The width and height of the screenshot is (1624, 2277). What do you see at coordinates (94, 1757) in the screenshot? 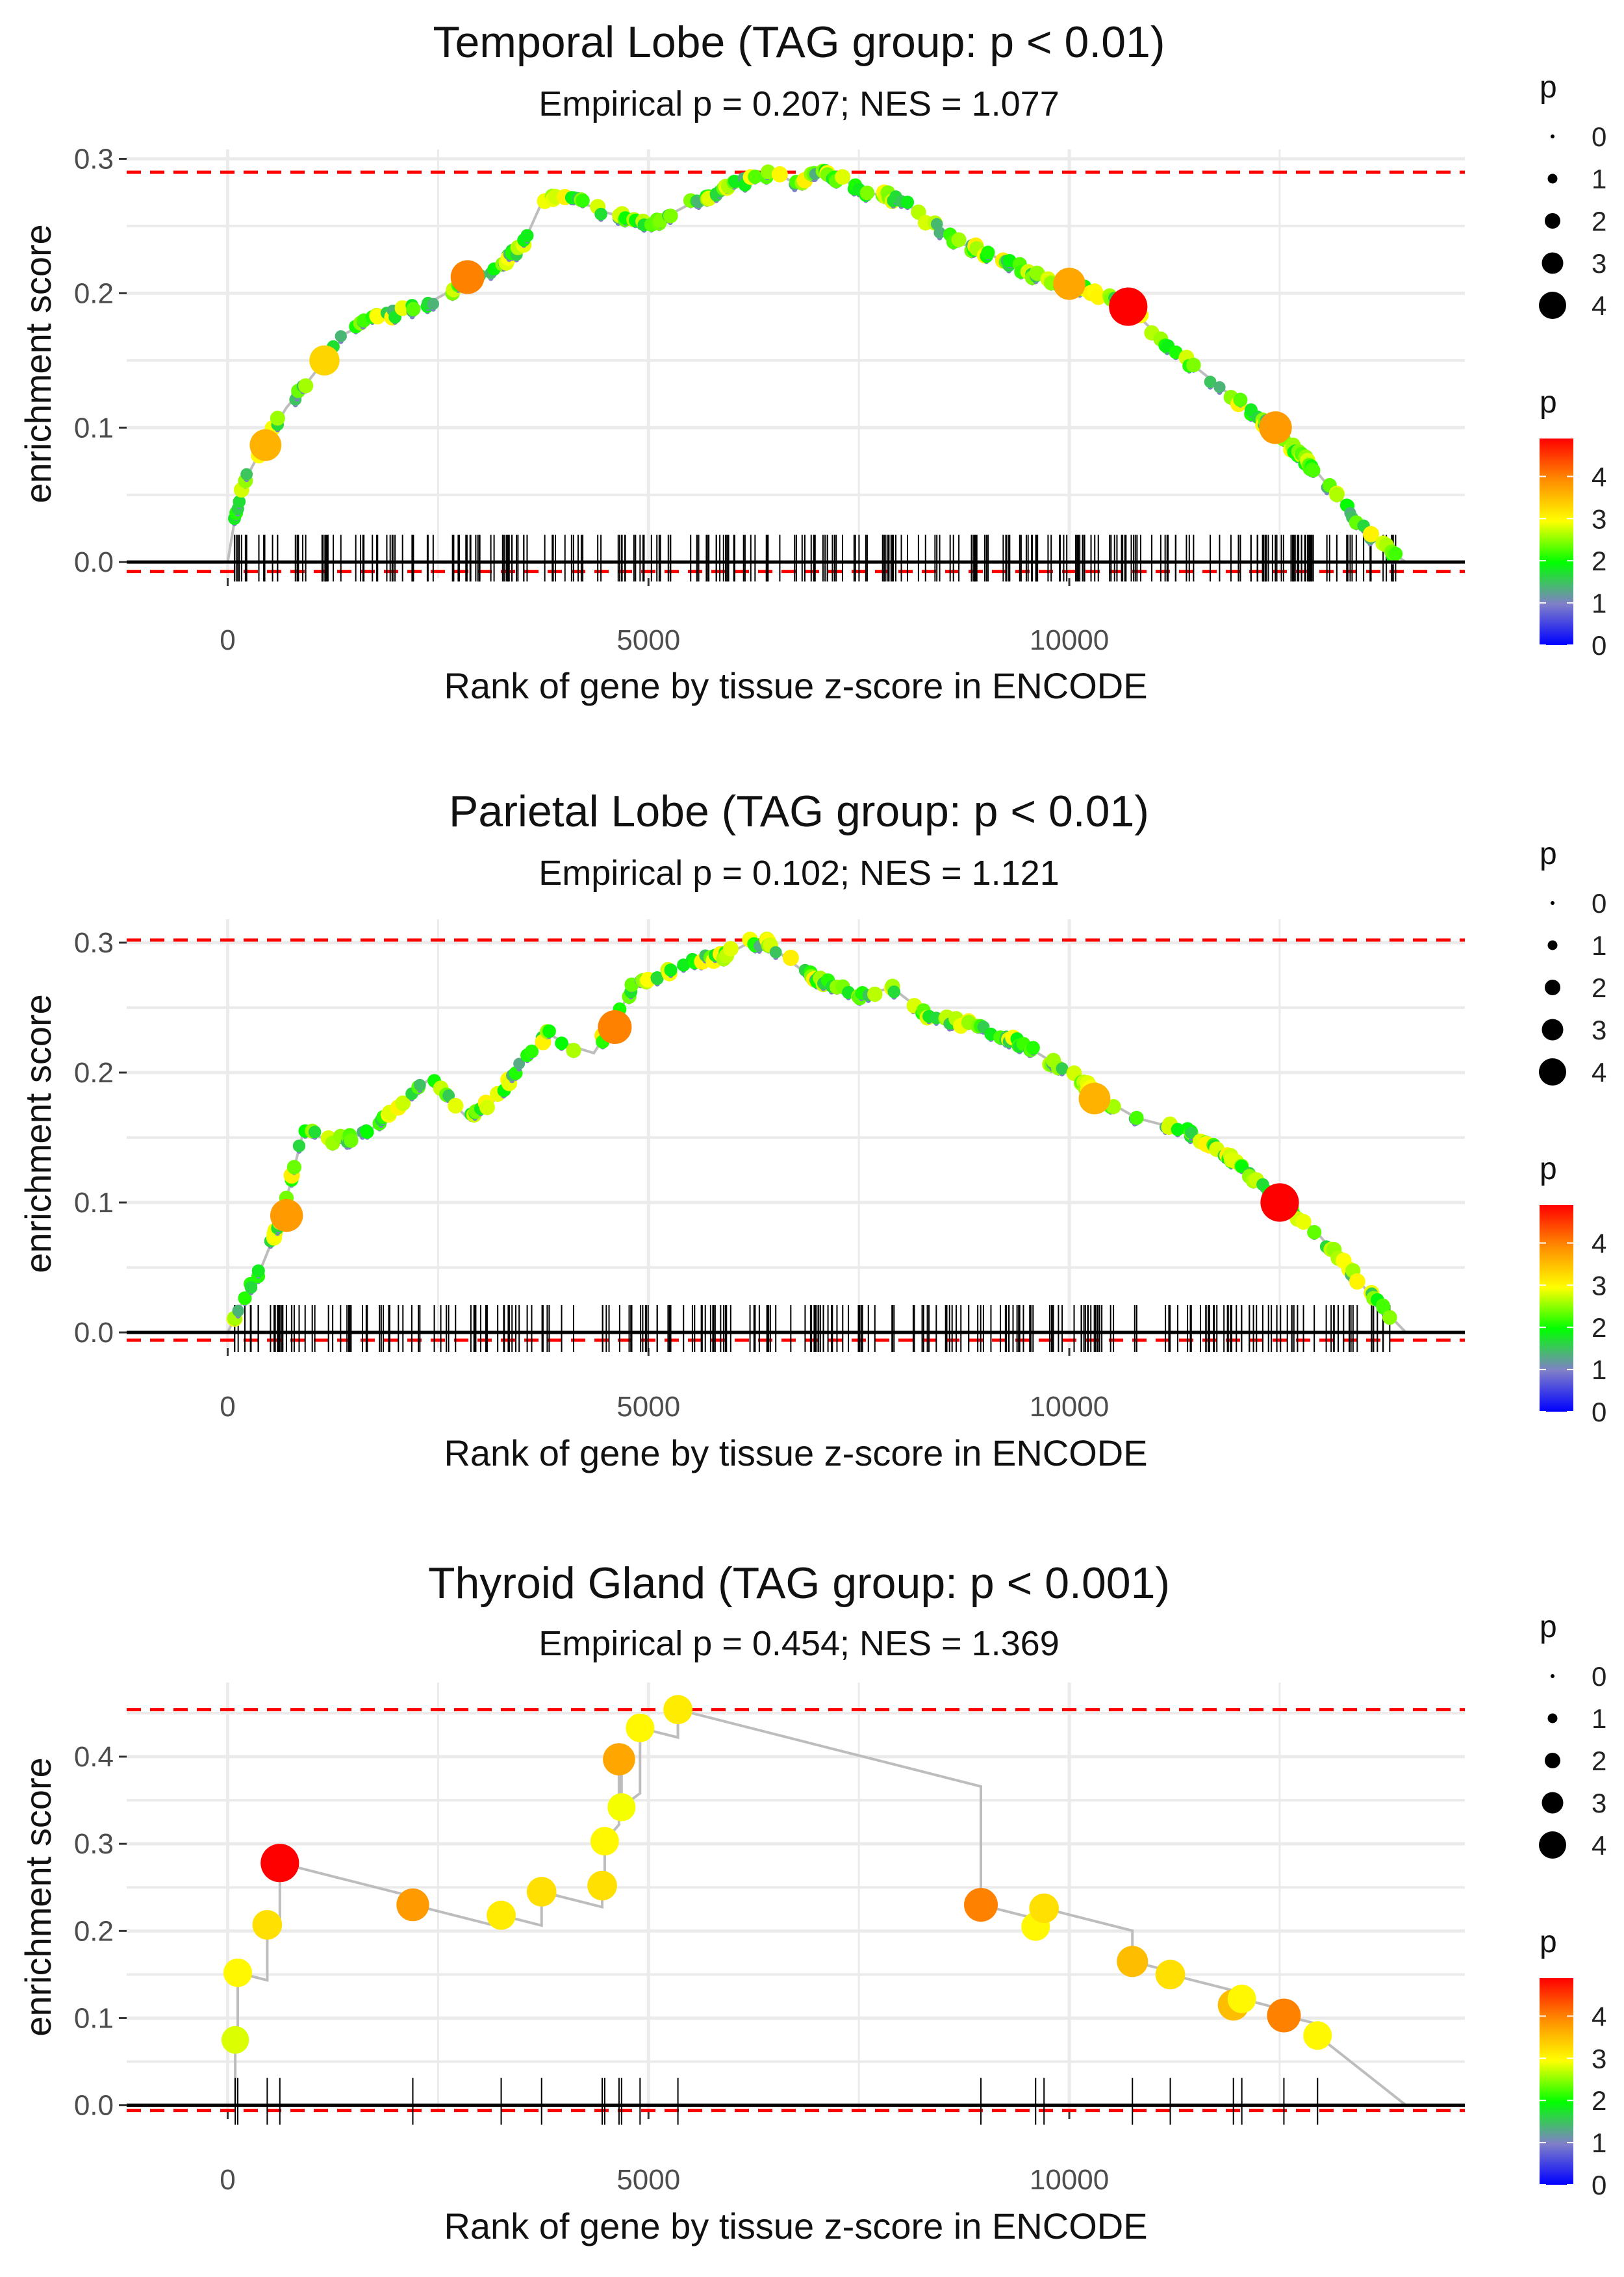
I see `y-tick-label: 0.4` at bounding box center [94, 1757].